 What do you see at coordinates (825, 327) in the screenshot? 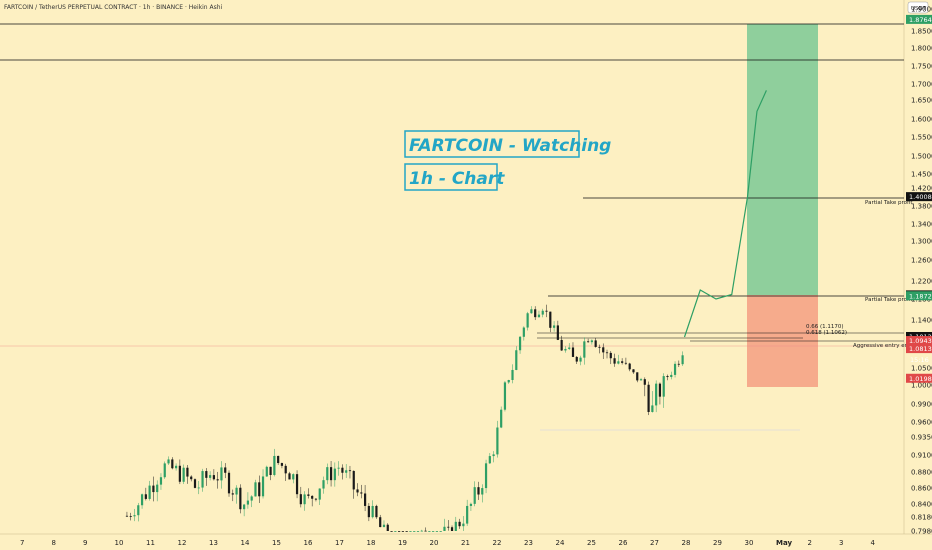
I see `fib-label-066: 0.66 (1.1170)` at bounding box center [825, 327].